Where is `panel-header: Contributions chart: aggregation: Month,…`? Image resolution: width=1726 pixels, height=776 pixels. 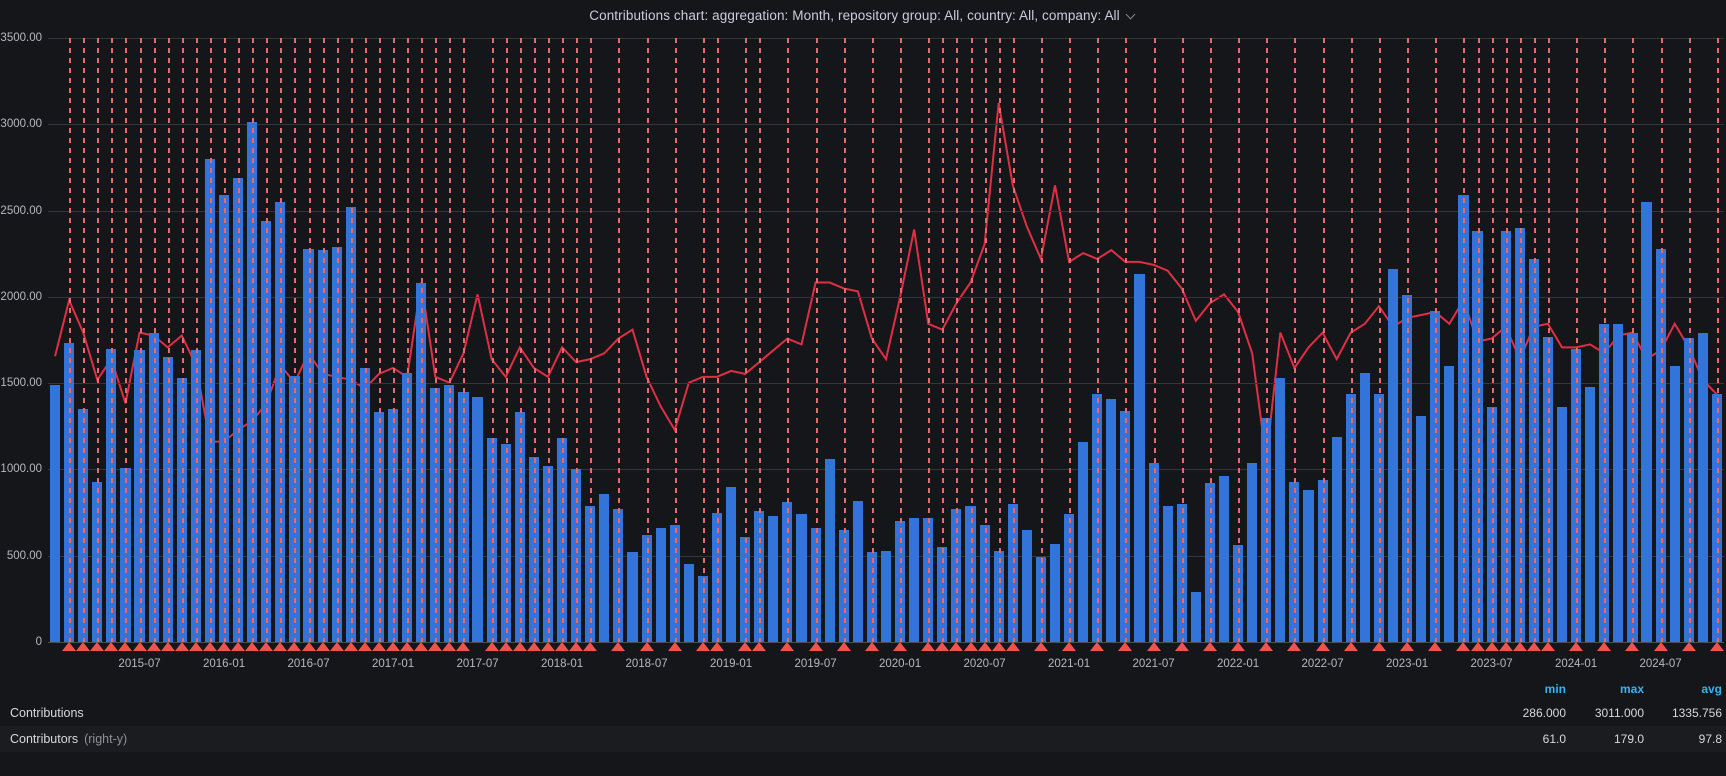
panel-header: Contributions chart: aggregation: Month,… is located at coordinates (863, 15).